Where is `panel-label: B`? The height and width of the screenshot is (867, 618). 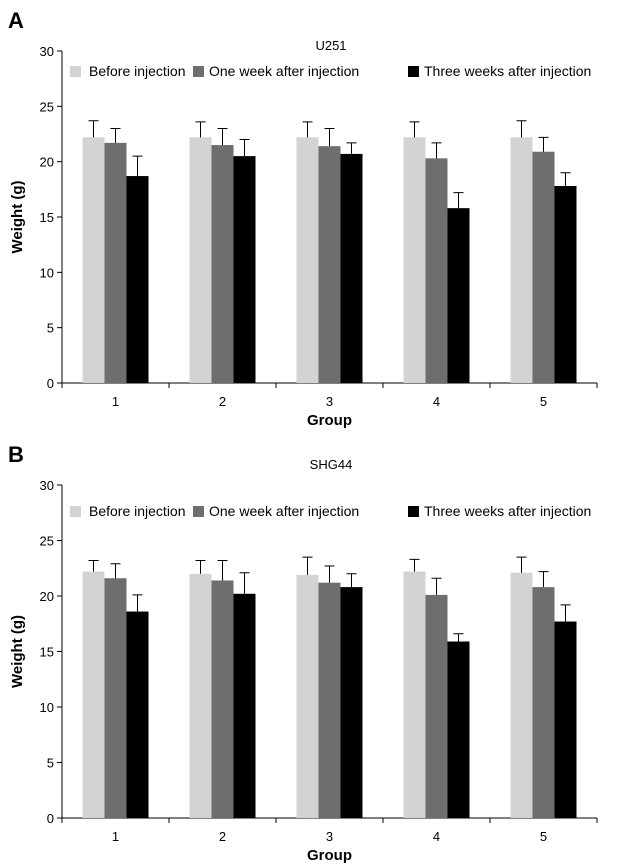
panel-label: B is located at coordinates (16, 454).